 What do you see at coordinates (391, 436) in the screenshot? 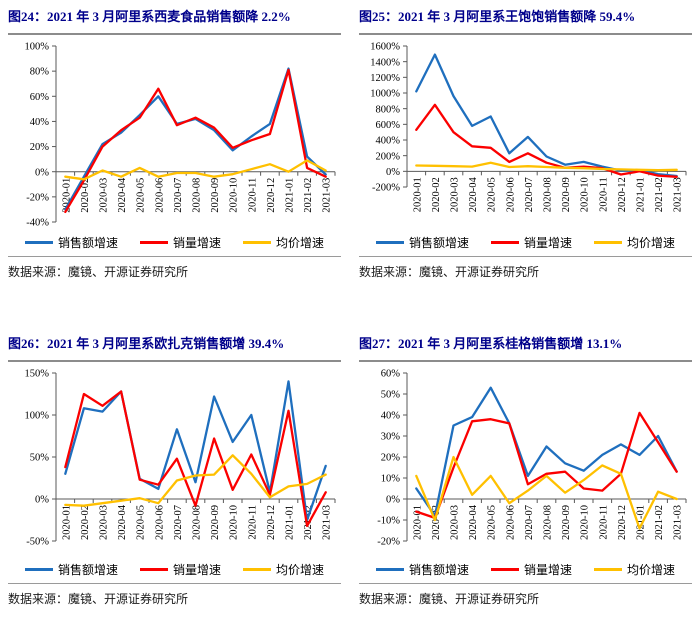
I see `y-axis-tick-label: 30%` at bounding box center [391, 436].